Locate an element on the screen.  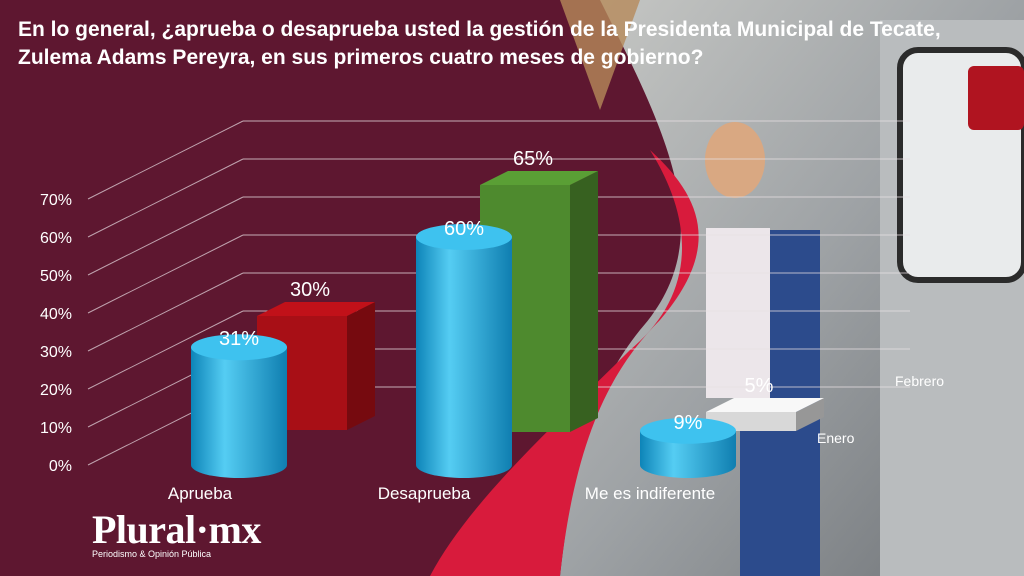
brand-logo-tagline: Periodismo & Opinión Pública is located at coordinates (152, 554).